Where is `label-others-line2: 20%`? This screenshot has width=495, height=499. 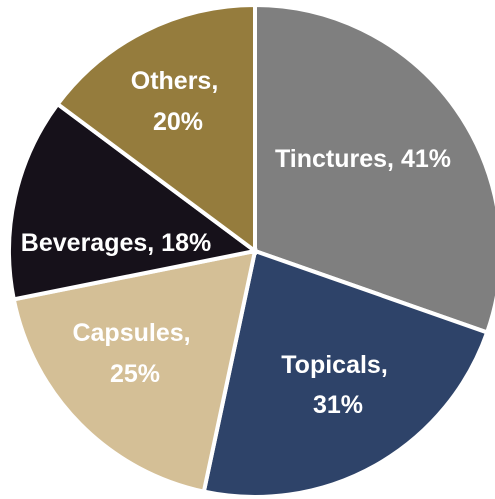
label-others-line2: 20% is located at coordinates (178, 122).